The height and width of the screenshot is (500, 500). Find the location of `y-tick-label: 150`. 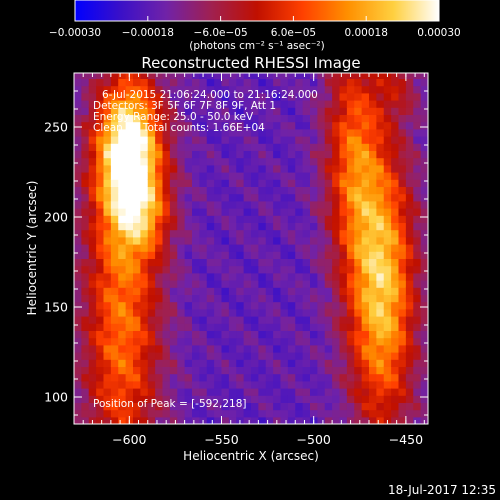

y-tick-label: 150 is located at coordinates (56, 307).